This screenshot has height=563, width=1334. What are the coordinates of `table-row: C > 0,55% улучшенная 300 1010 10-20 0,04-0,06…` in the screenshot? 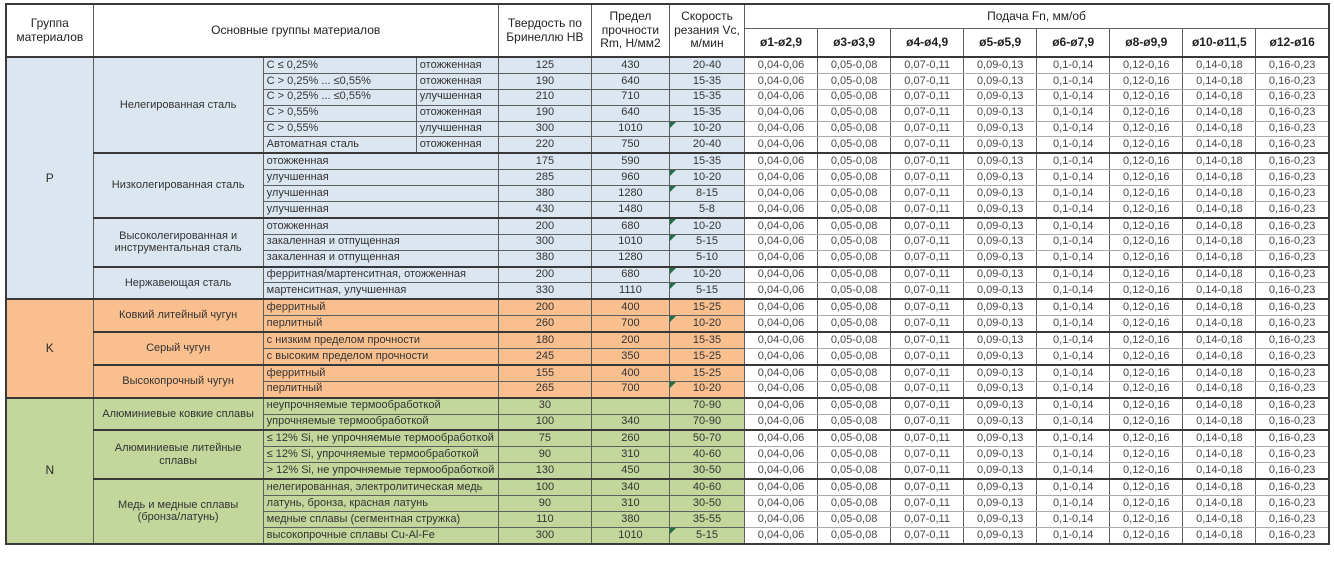 It's located at (668, 129).